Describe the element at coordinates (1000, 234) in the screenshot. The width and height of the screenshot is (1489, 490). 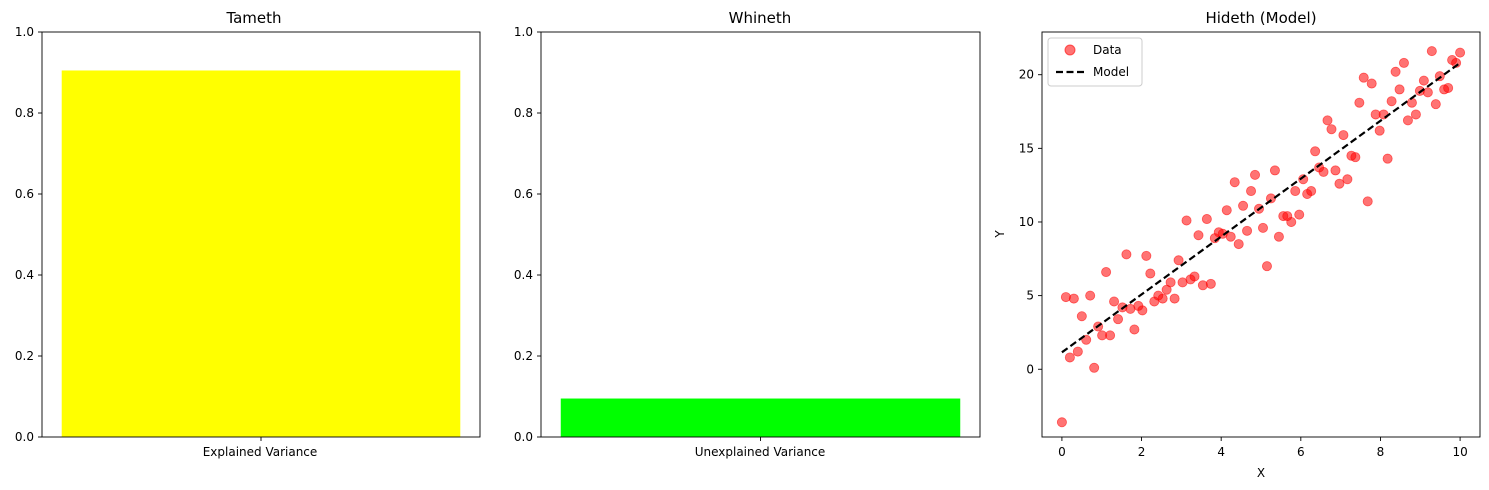
I see `y-axis-label: Y` at that location.